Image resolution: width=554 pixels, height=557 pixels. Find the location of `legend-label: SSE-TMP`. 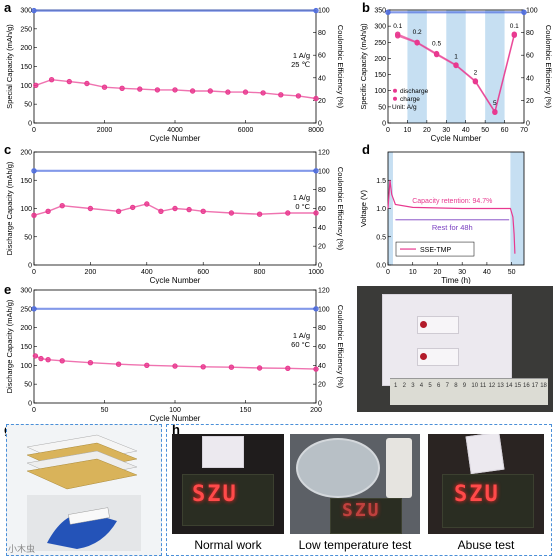

legend-label: SSE-TMP is located at coordinates (435, 250).